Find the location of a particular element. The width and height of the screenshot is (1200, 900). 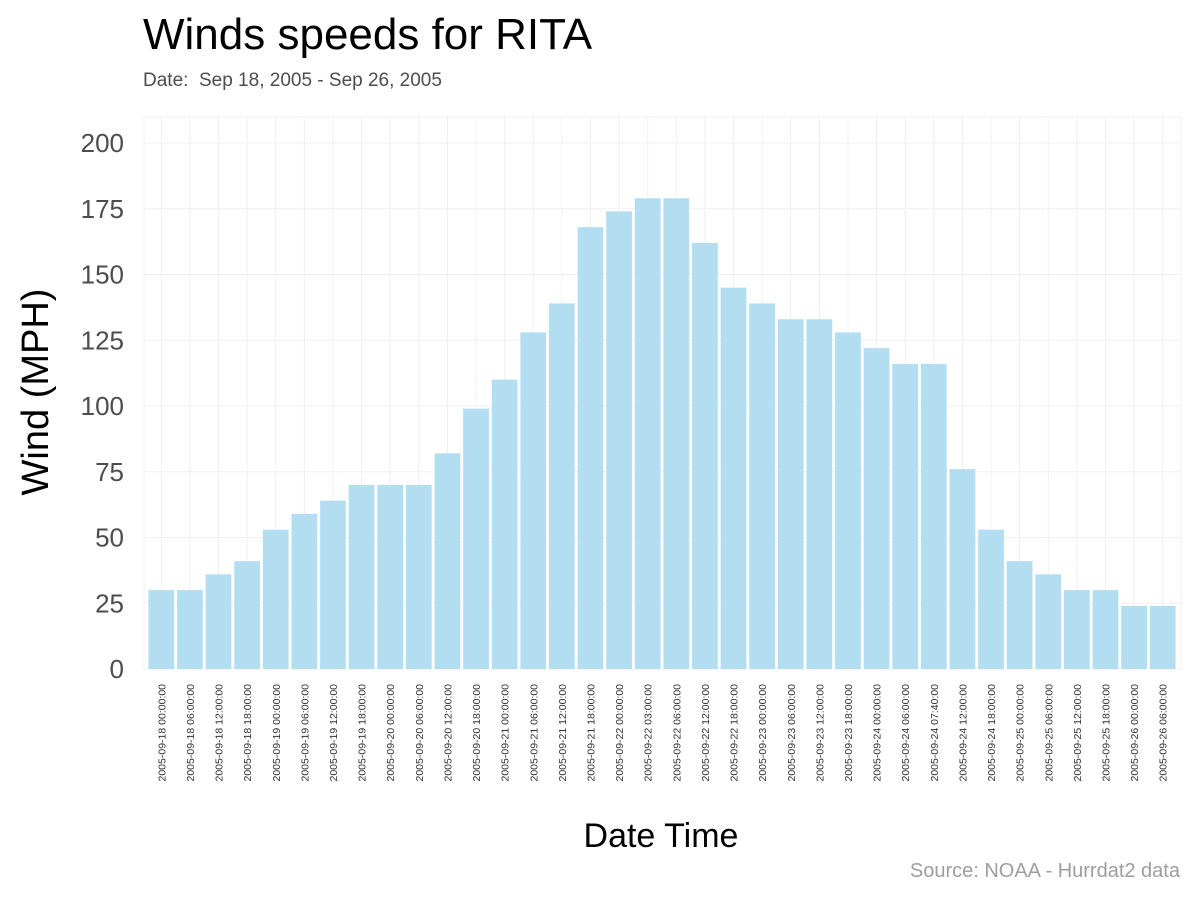

x-tick-label: 2005-09-19 18:00:00 is located at coordinates (363, 733).